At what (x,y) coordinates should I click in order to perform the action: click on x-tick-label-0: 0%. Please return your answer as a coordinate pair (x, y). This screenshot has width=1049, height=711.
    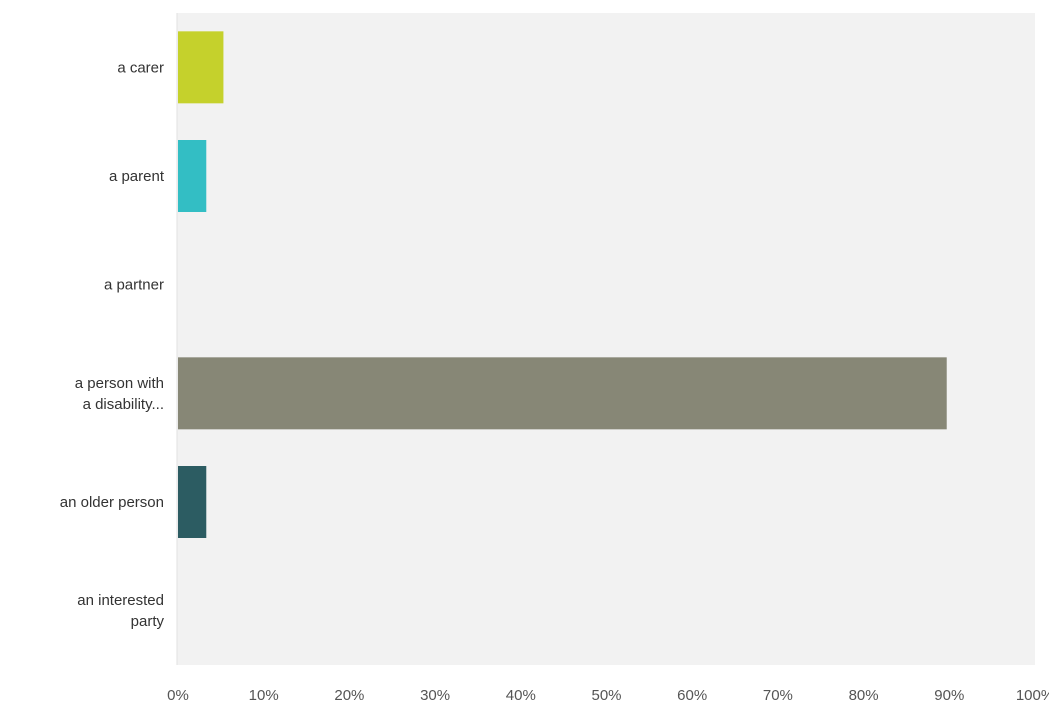
    Looking at the image, I should click on (178, 695).